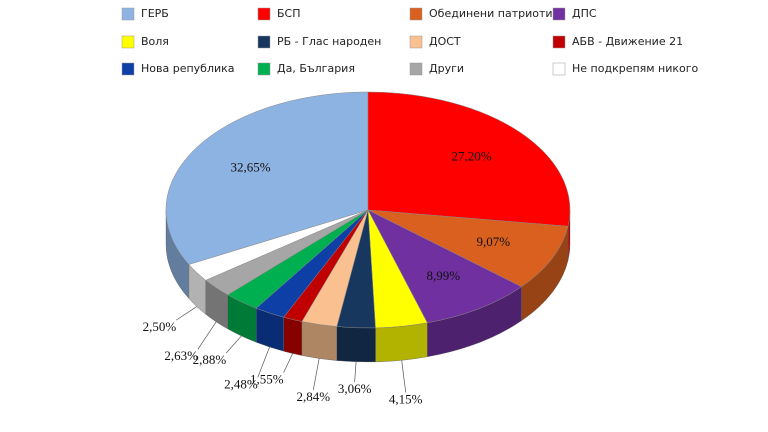 The image size is (768, 432). I want to click on data-label: 4,15%, so click(406, 398).